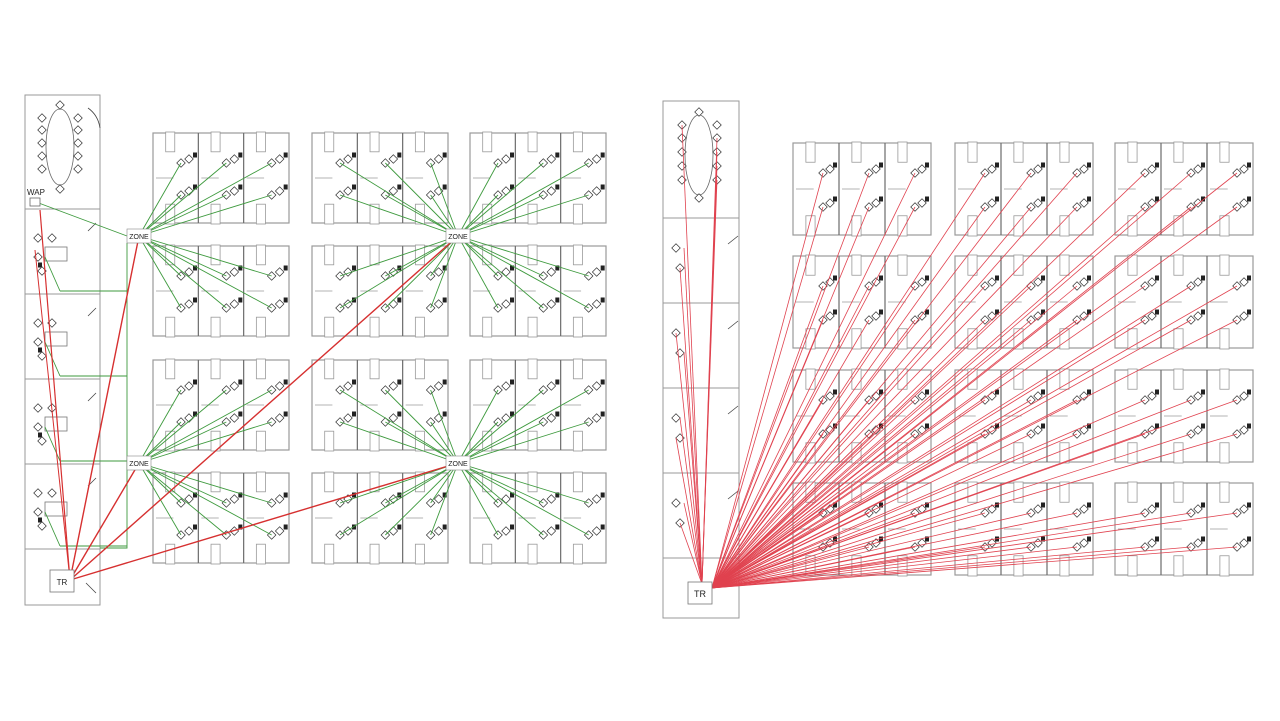 Image resolution: width=1280 pixels, height=721 pixels. Describe the element at coordinates (701, 345) in the screenshot. I see `private-office` at that location.